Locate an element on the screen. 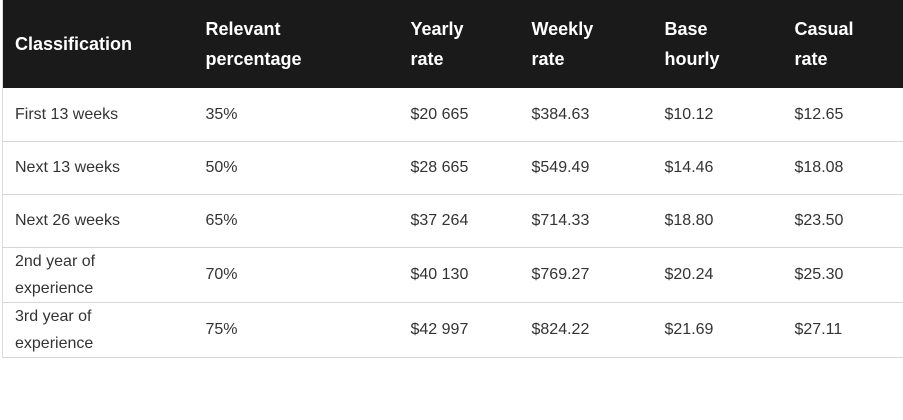 The image size is (903, 420). table-cell: $14.46 is located at coordinates (717, 168).